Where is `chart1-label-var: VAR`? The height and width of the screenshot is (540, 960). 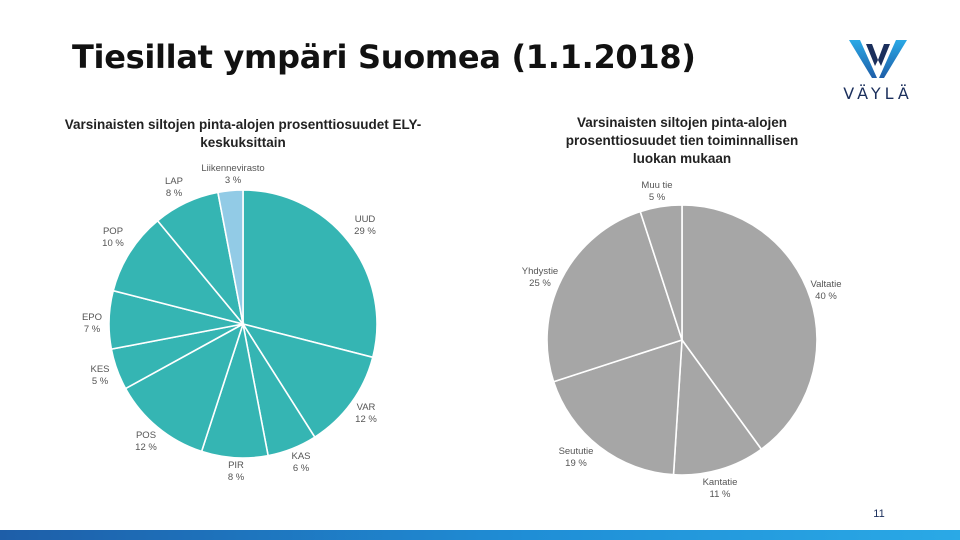 chart1-label-var: VAR is located at coordinates (366, 407).